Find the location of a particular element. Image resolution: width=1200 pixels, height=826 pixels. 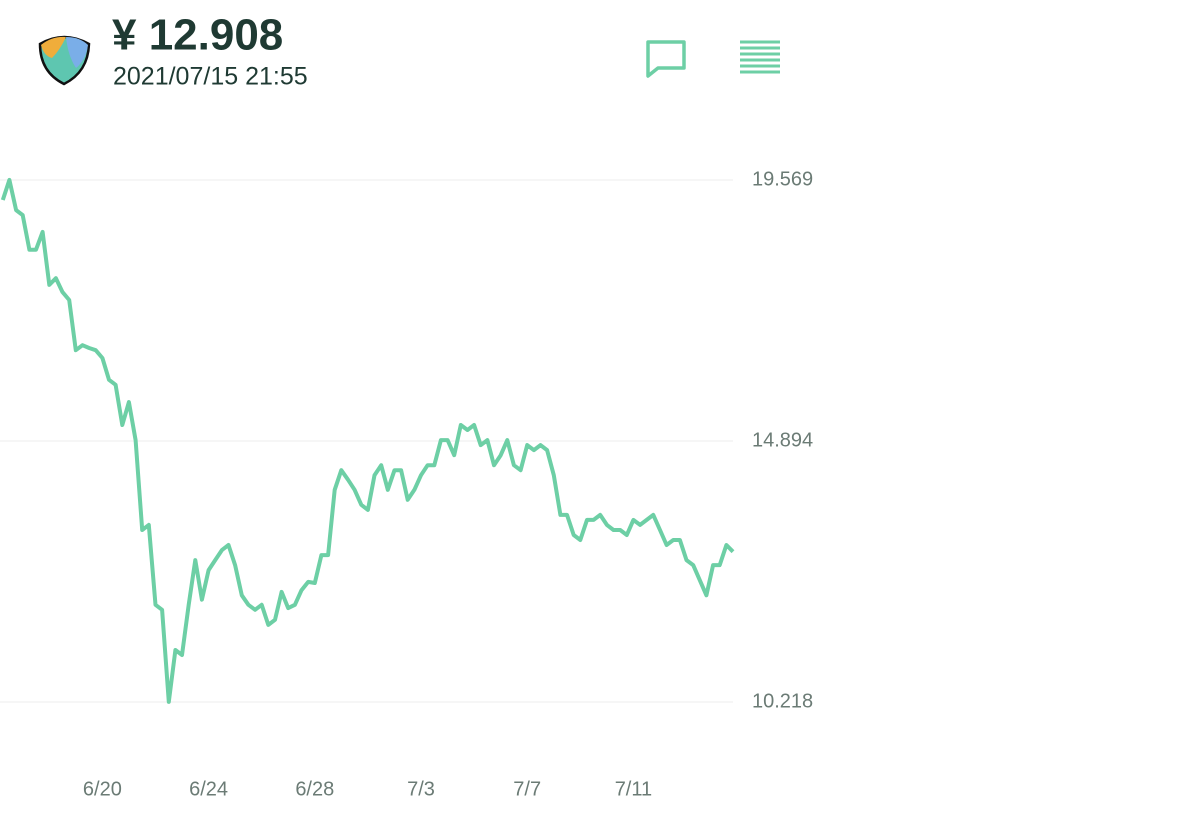

datetime: 2021/07/15 21:55 is located at coordinates (210, 77).